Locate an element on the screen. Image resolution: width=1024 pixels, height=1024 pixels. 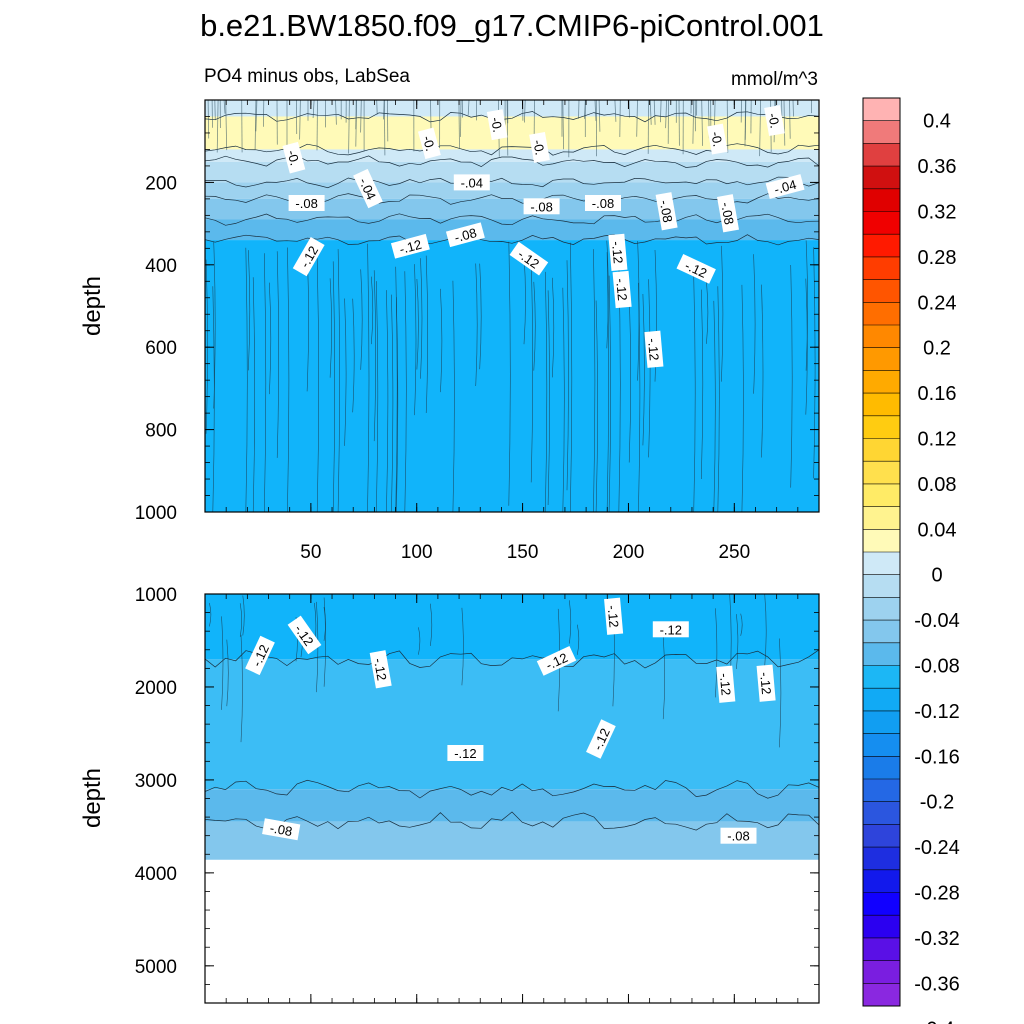
colorbar-label: -0.16 is located at coordinates (937, 757).